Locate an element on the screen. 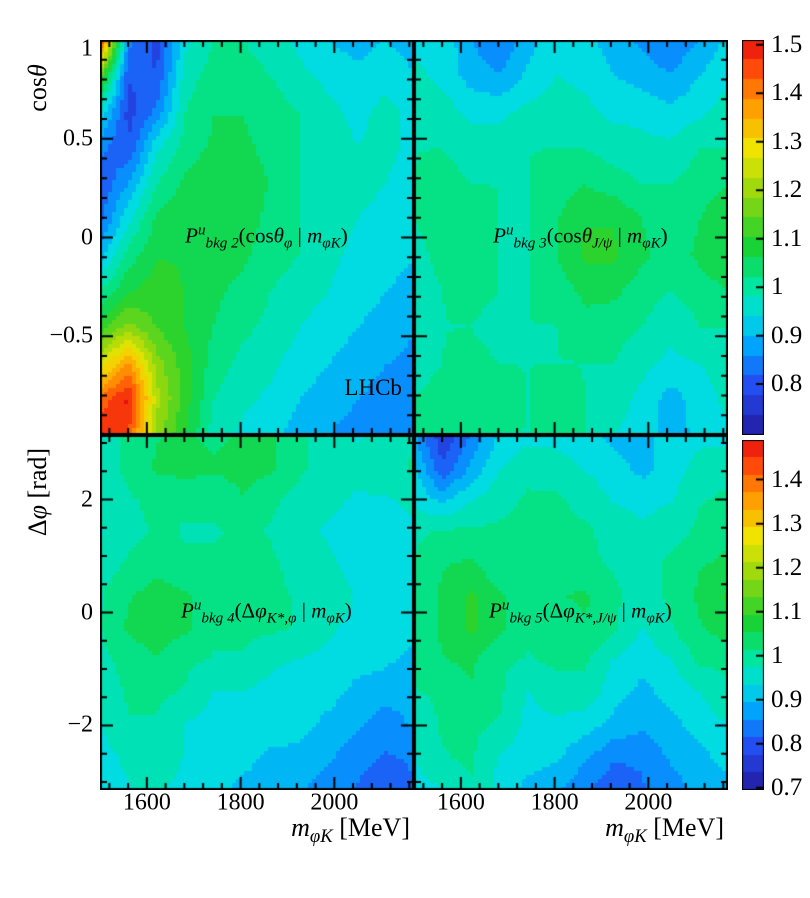 The width and height of the screenshot is (810, 898). panel-label-bkg3: Pubkg 3(cosθJ/ψ | mφK) is located at coordinates (580, 237).